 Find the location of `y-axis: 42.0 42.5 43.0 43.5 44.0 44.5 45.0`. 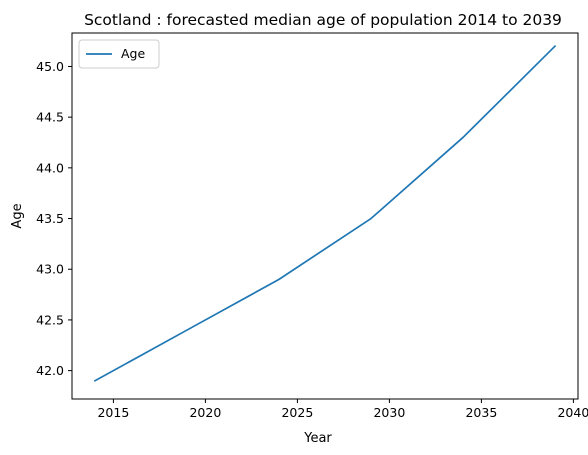

y-axis: 42.0 42.5 43.0 43.5 44.0 44.5 45.0 is located at coordinates (54, 218).